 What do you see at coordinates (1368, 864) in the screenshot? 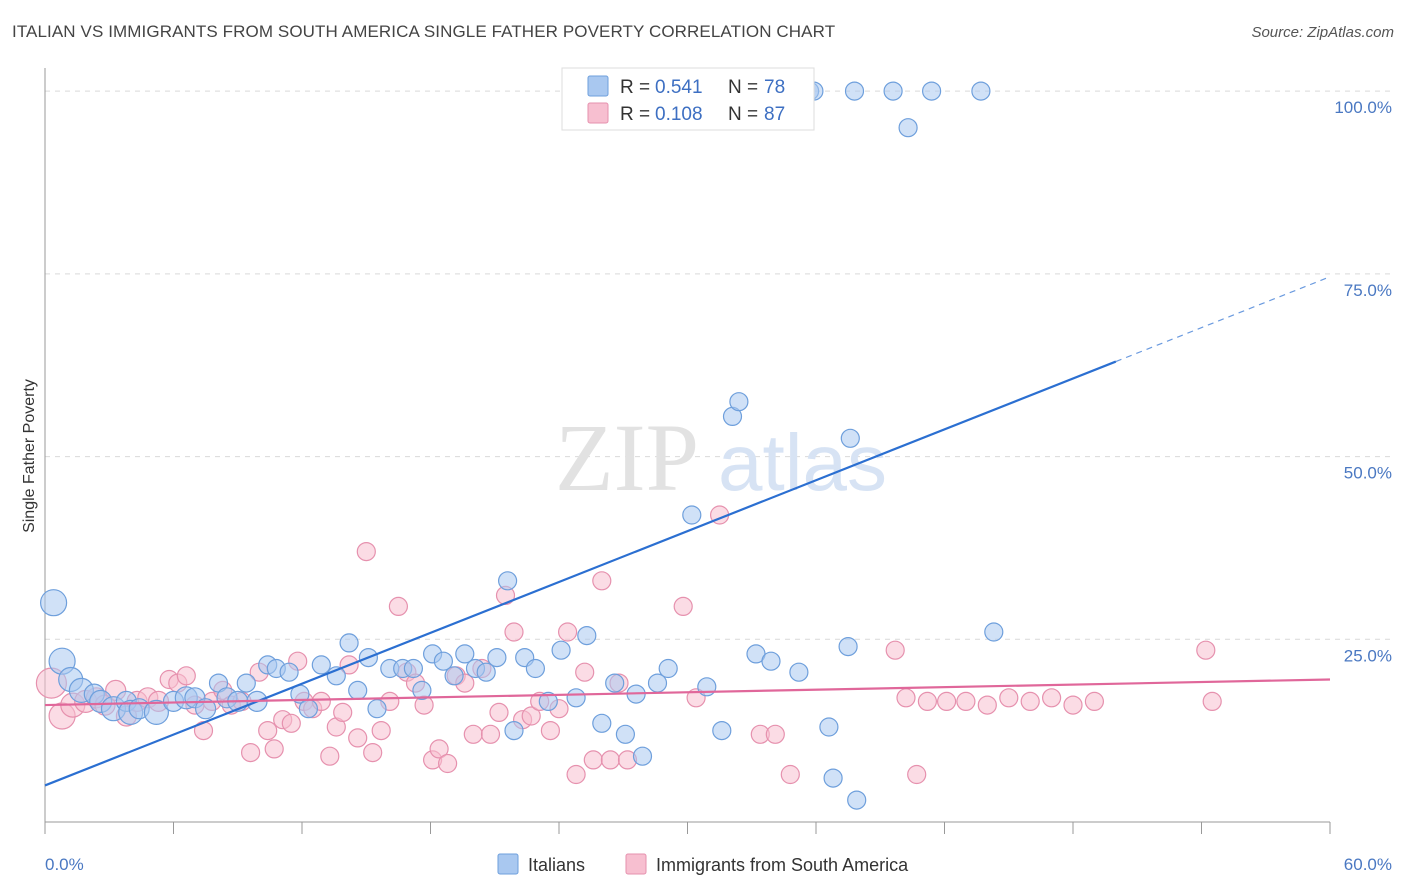
I see `x-tick-label-max: 60.0%` at bounding box center [1368, 864].